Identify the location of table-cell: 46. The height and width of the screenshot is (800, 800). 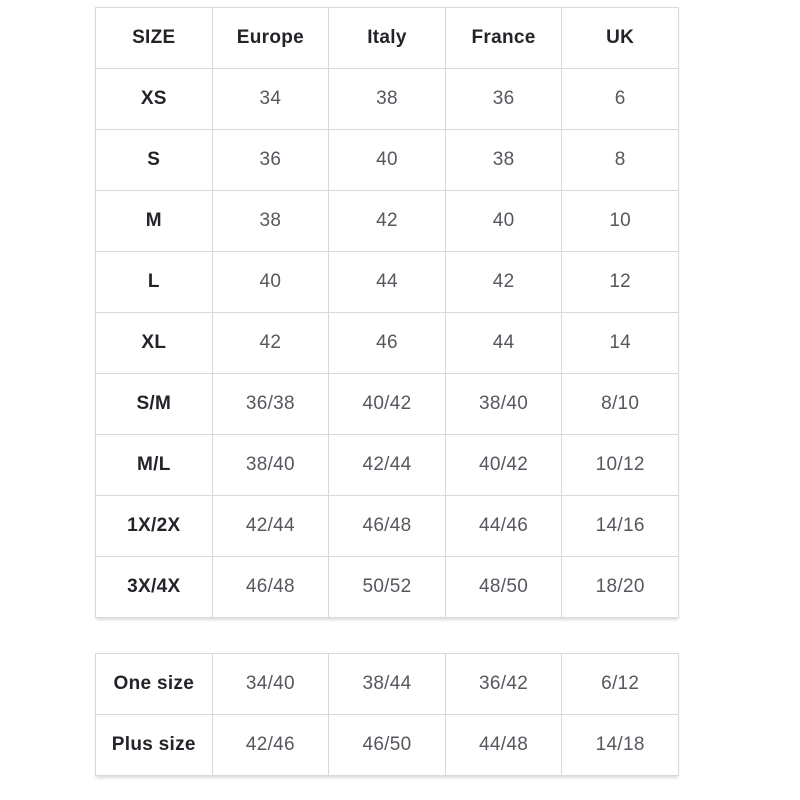
(387, 343).